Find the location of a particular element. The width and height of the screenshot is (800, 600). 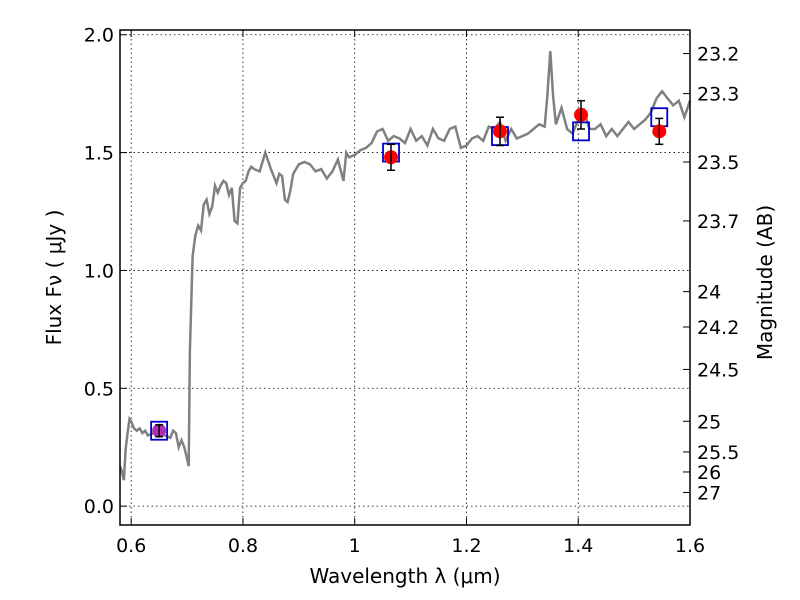

mag-tick-label: 25.5 is located at coordinates (718, 453).